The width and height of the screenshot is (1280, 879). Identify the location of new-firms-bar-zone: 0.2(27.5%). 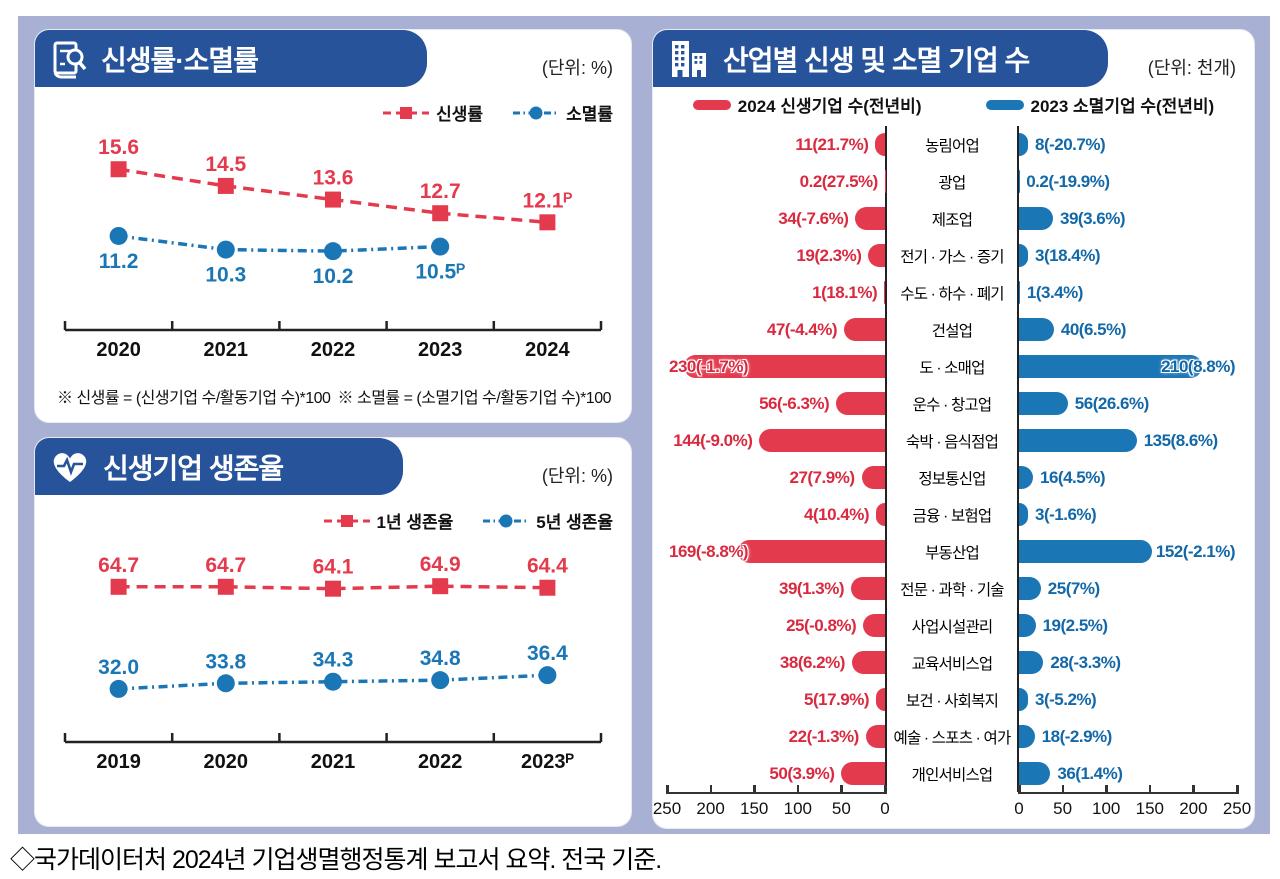
(776, 181).